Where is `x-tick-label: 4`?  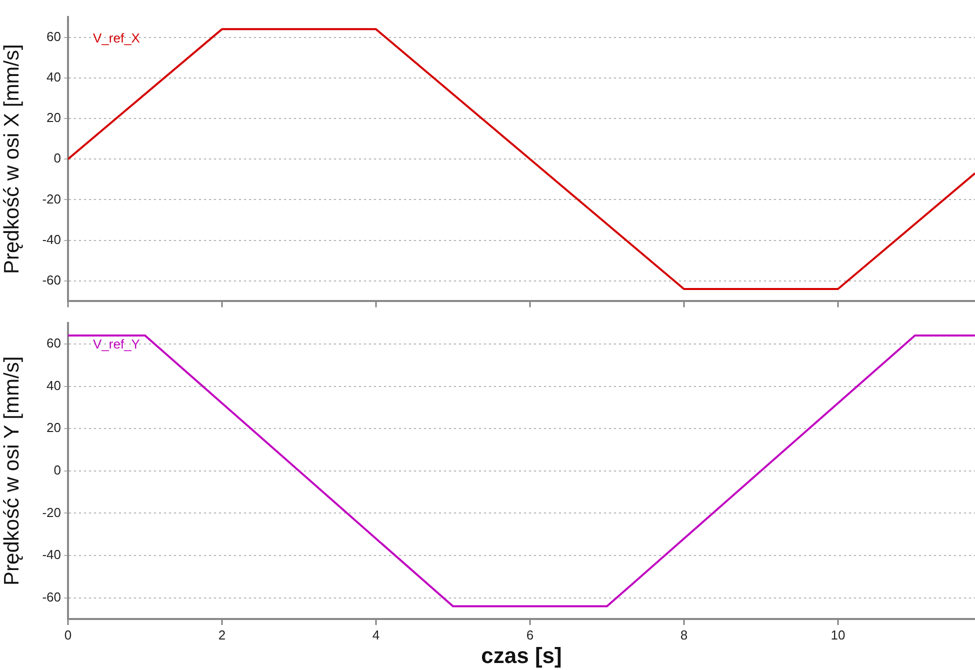 x-tick-label: 4 is located at coordinates (376, 634).